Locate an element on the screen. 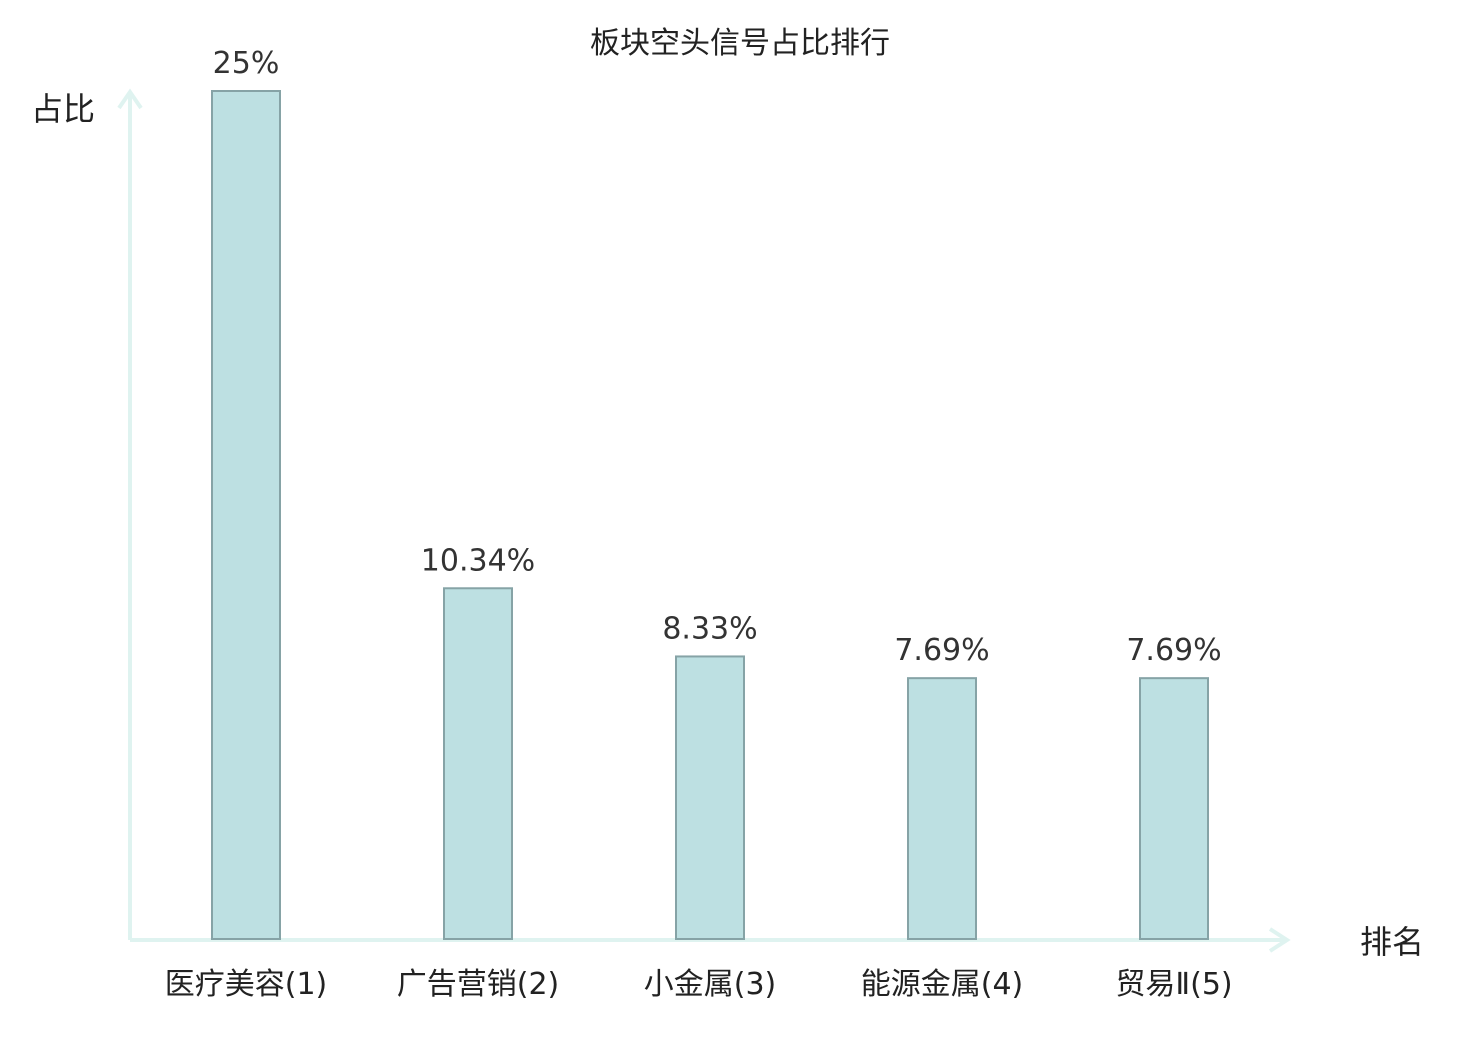  bar-value-label: 10.34% is located at coordinates (478, 560).